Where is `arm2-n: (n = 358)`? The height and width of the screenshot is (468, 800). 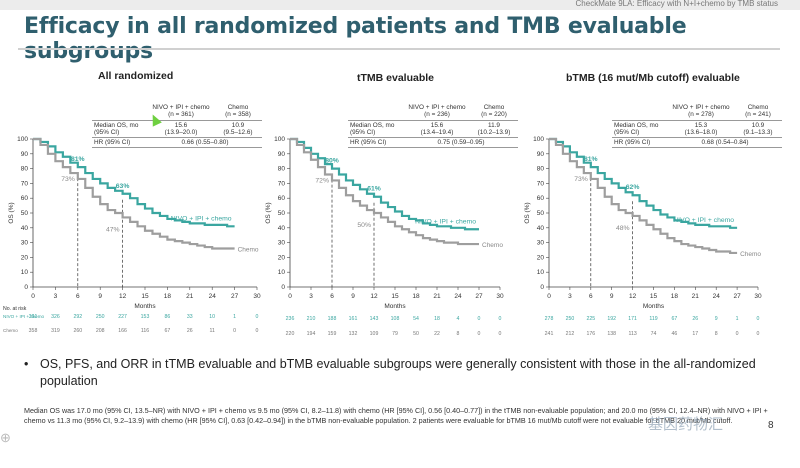 arm2-n: (n = 358) is located at coordinates (238, 114).